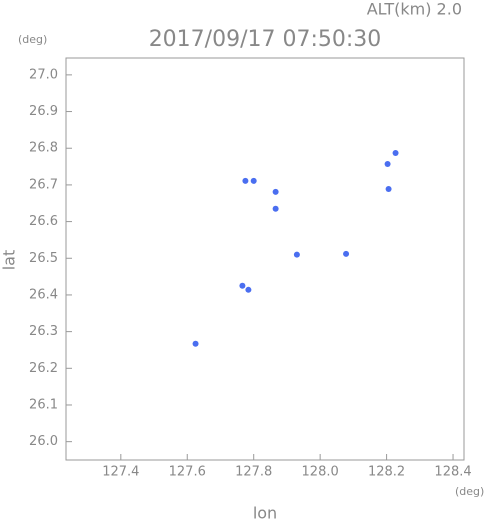  Describe the element at coordinates (452, 472) in the screenshot. I see `x-tick-label: 128.4` at that location.